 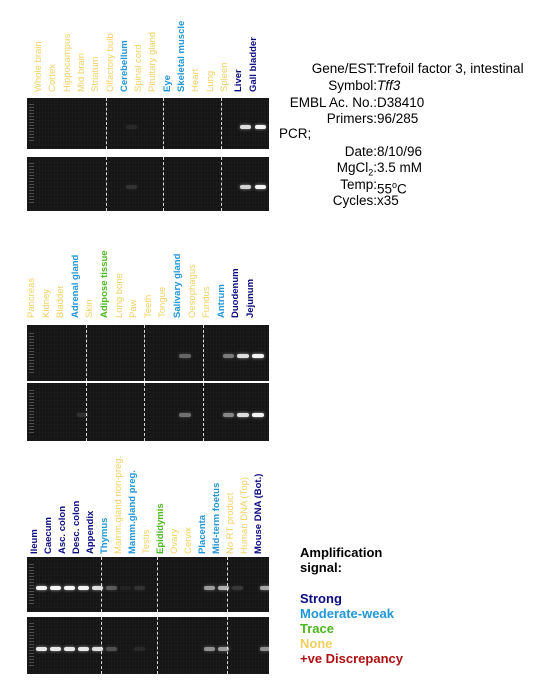 I want to click on temp-value: 55oC, so click(x=392, y=188).